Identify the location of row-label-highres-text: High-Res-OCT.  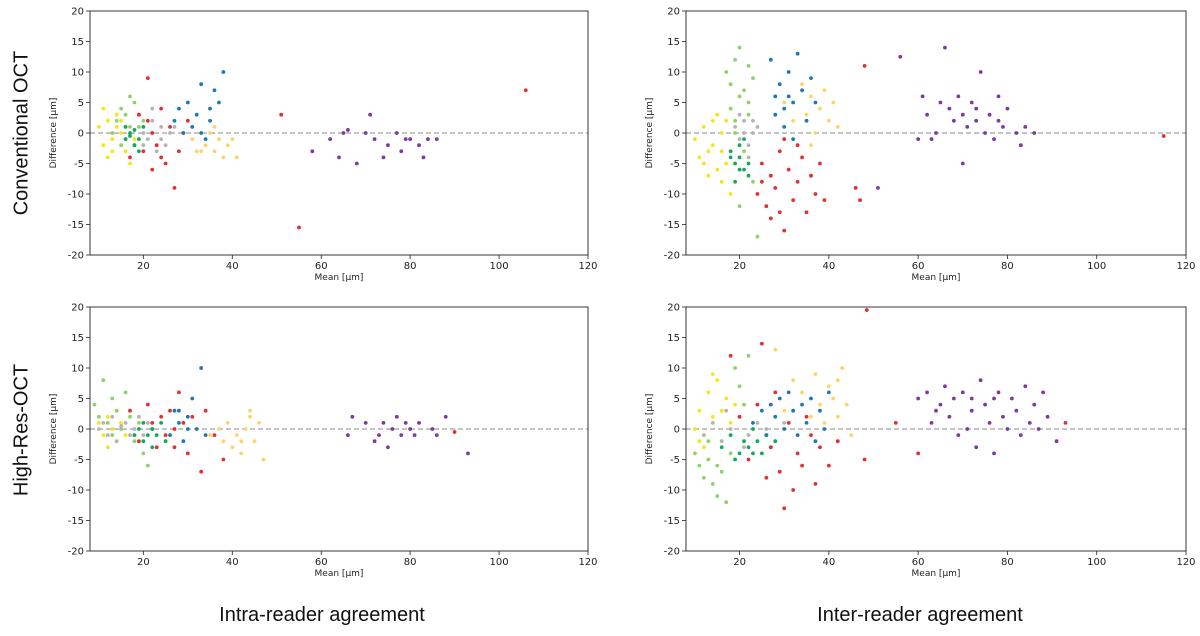
(21, 430).